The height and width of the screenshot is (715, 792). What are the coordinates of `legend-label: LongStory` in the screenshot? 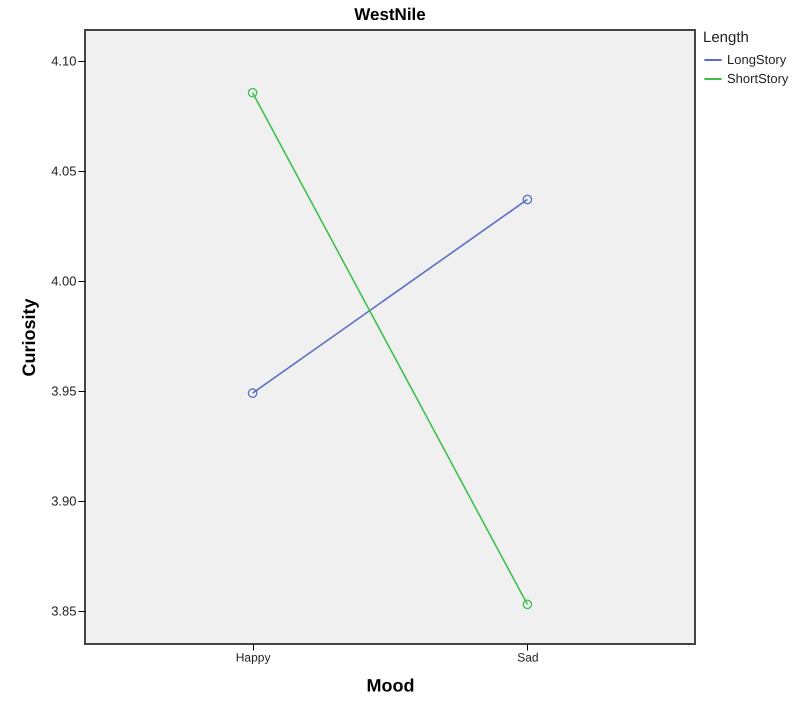 It's located at (757, 59).